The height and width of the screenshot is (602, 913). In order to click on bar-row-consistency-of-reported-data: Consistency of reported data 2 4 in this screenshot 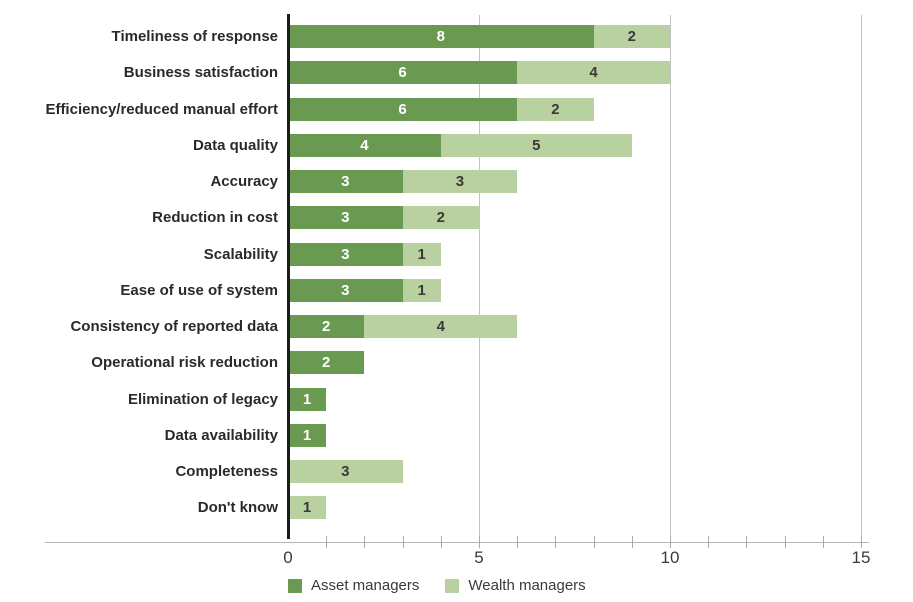, I will do `click(456, 326)`.